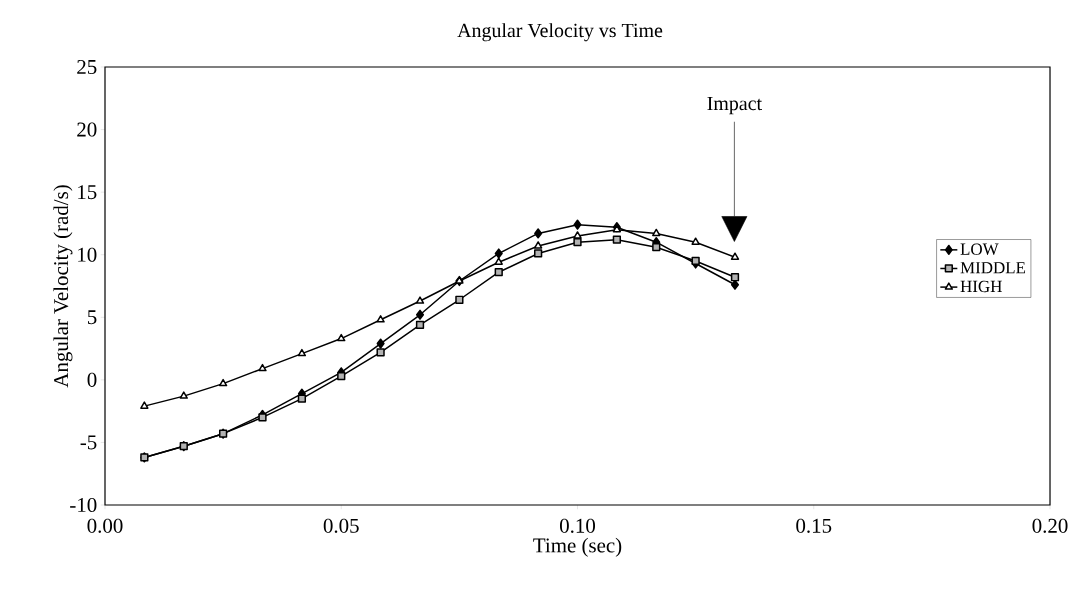 Image resolution: width=1087 pixels, height=602 pixels. I want to click on y-axis-title: Angular Velocity (rad/s), so click(63, 286).